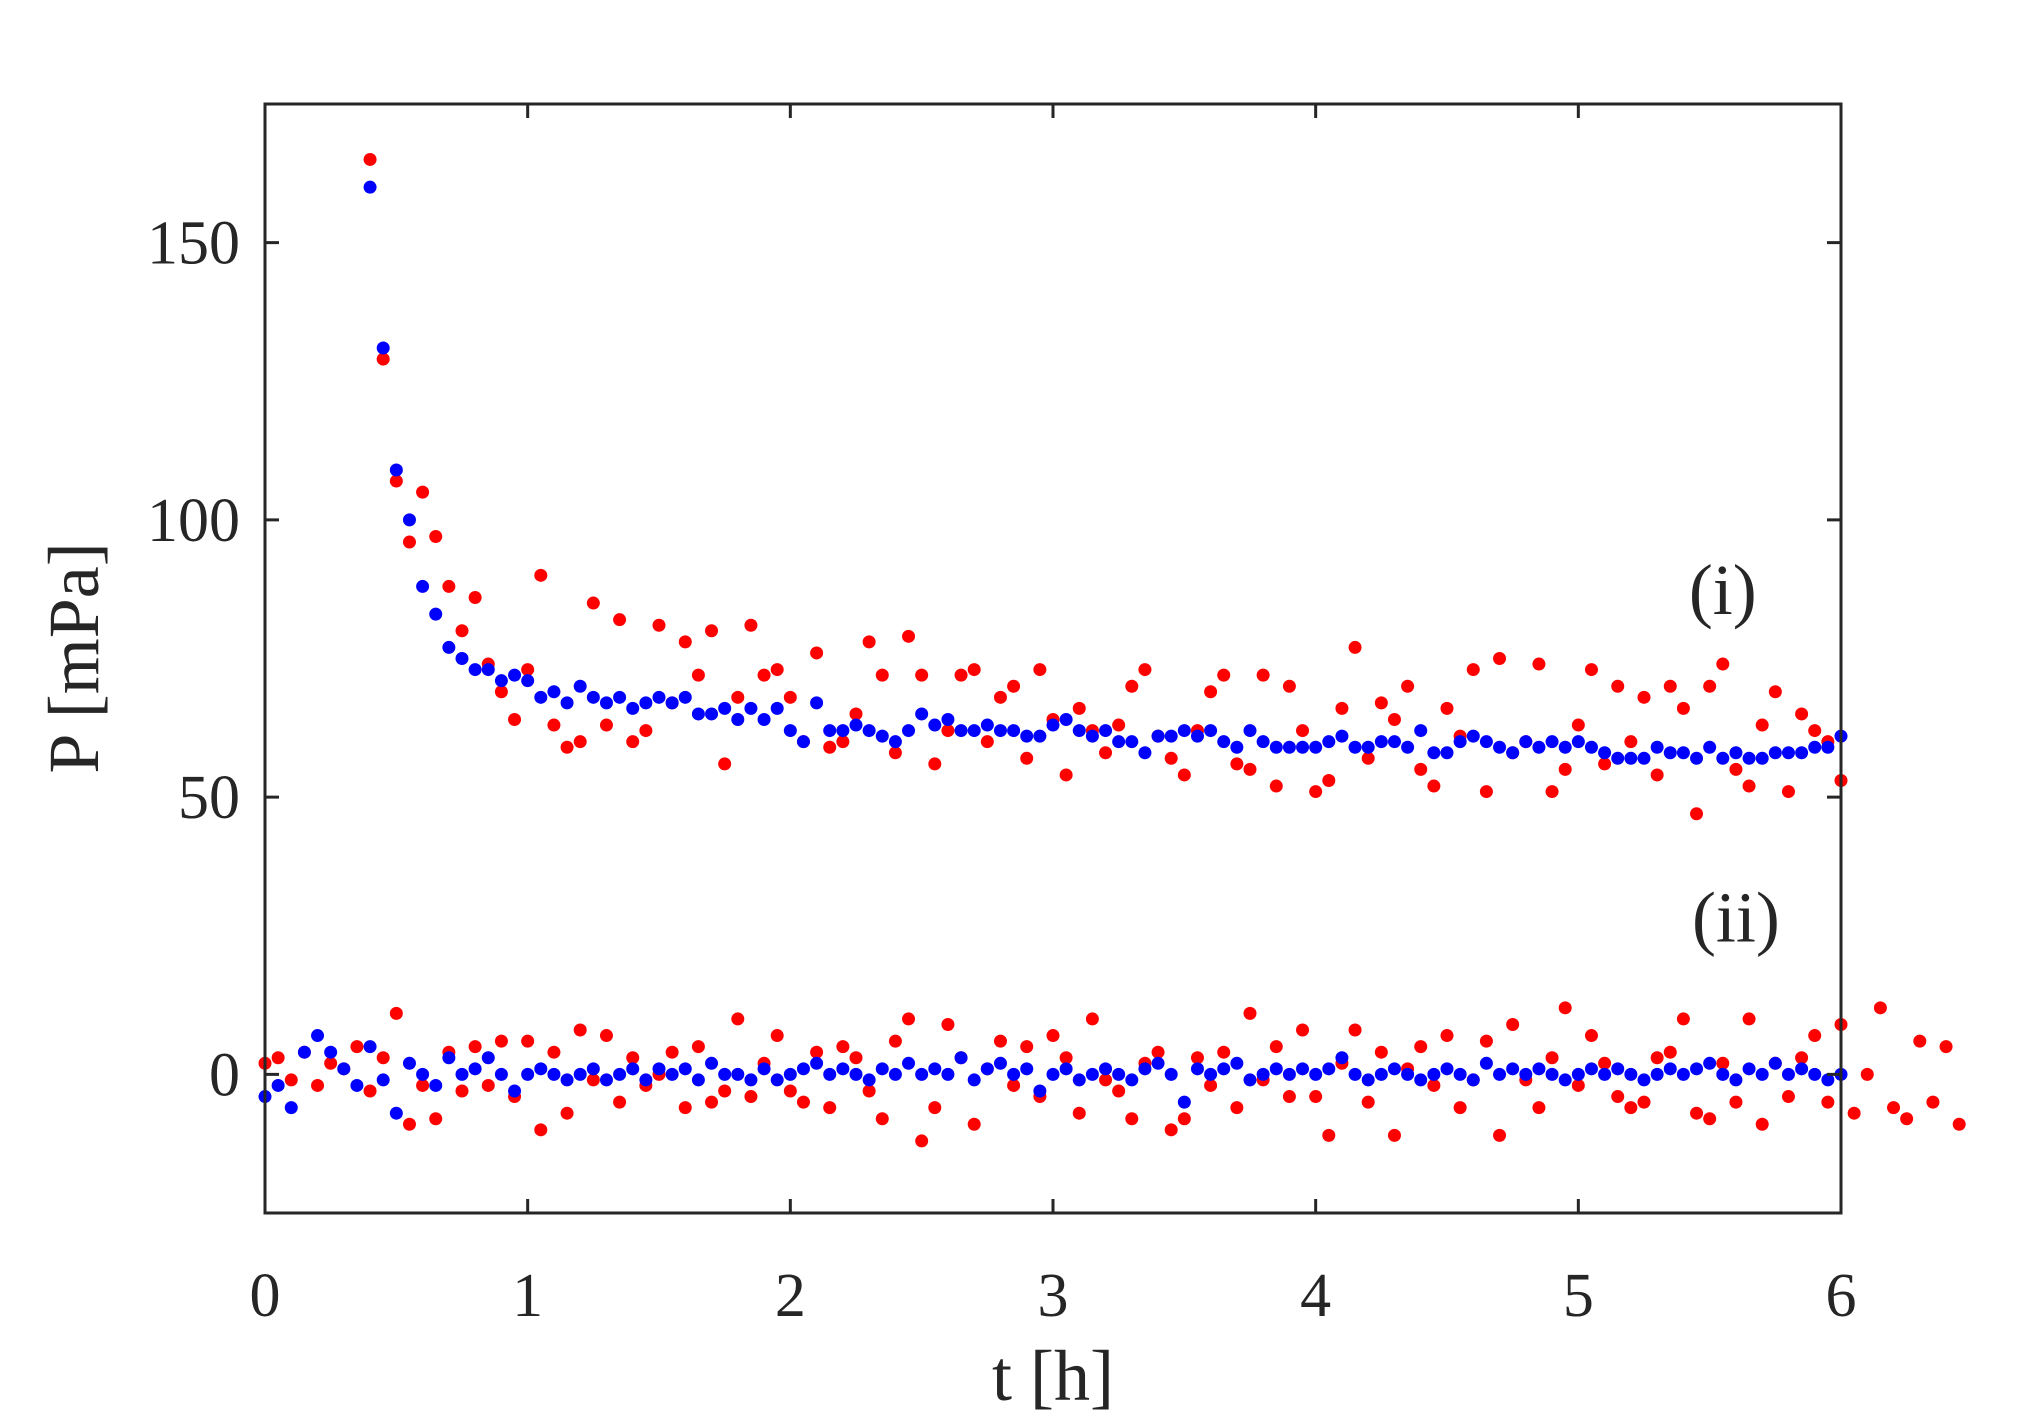 The height and width of the screenshot is (1417, 2025). Describe the element at coordinates (265, 1296) in the screenshot. I see `x-tick-label: 0` at that location.